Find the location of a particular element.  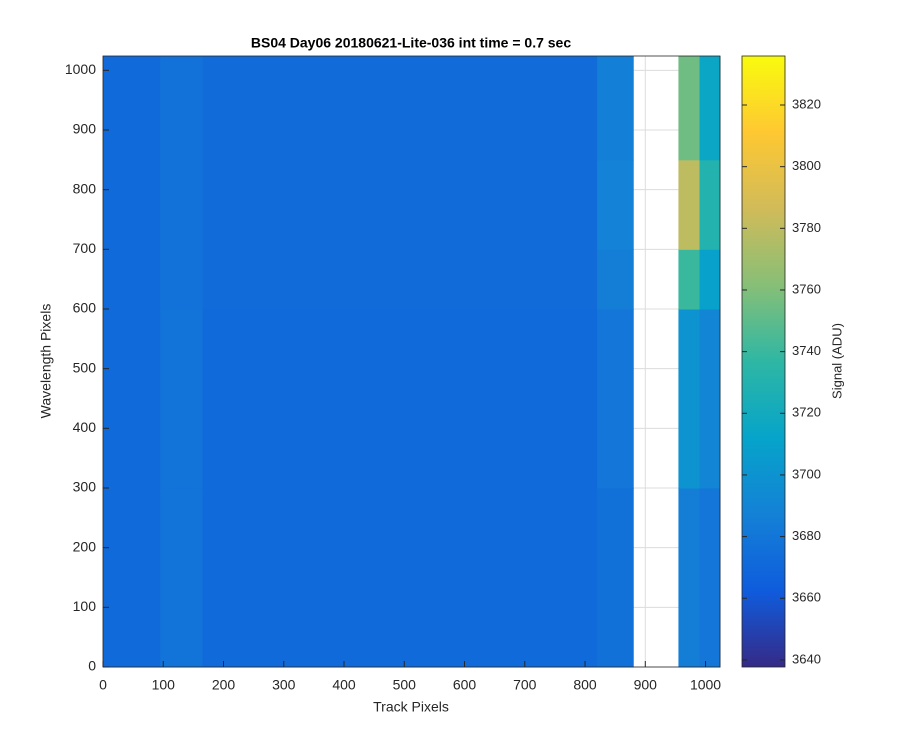

y-tick-label: 400 is located at coordinates (85, 427).